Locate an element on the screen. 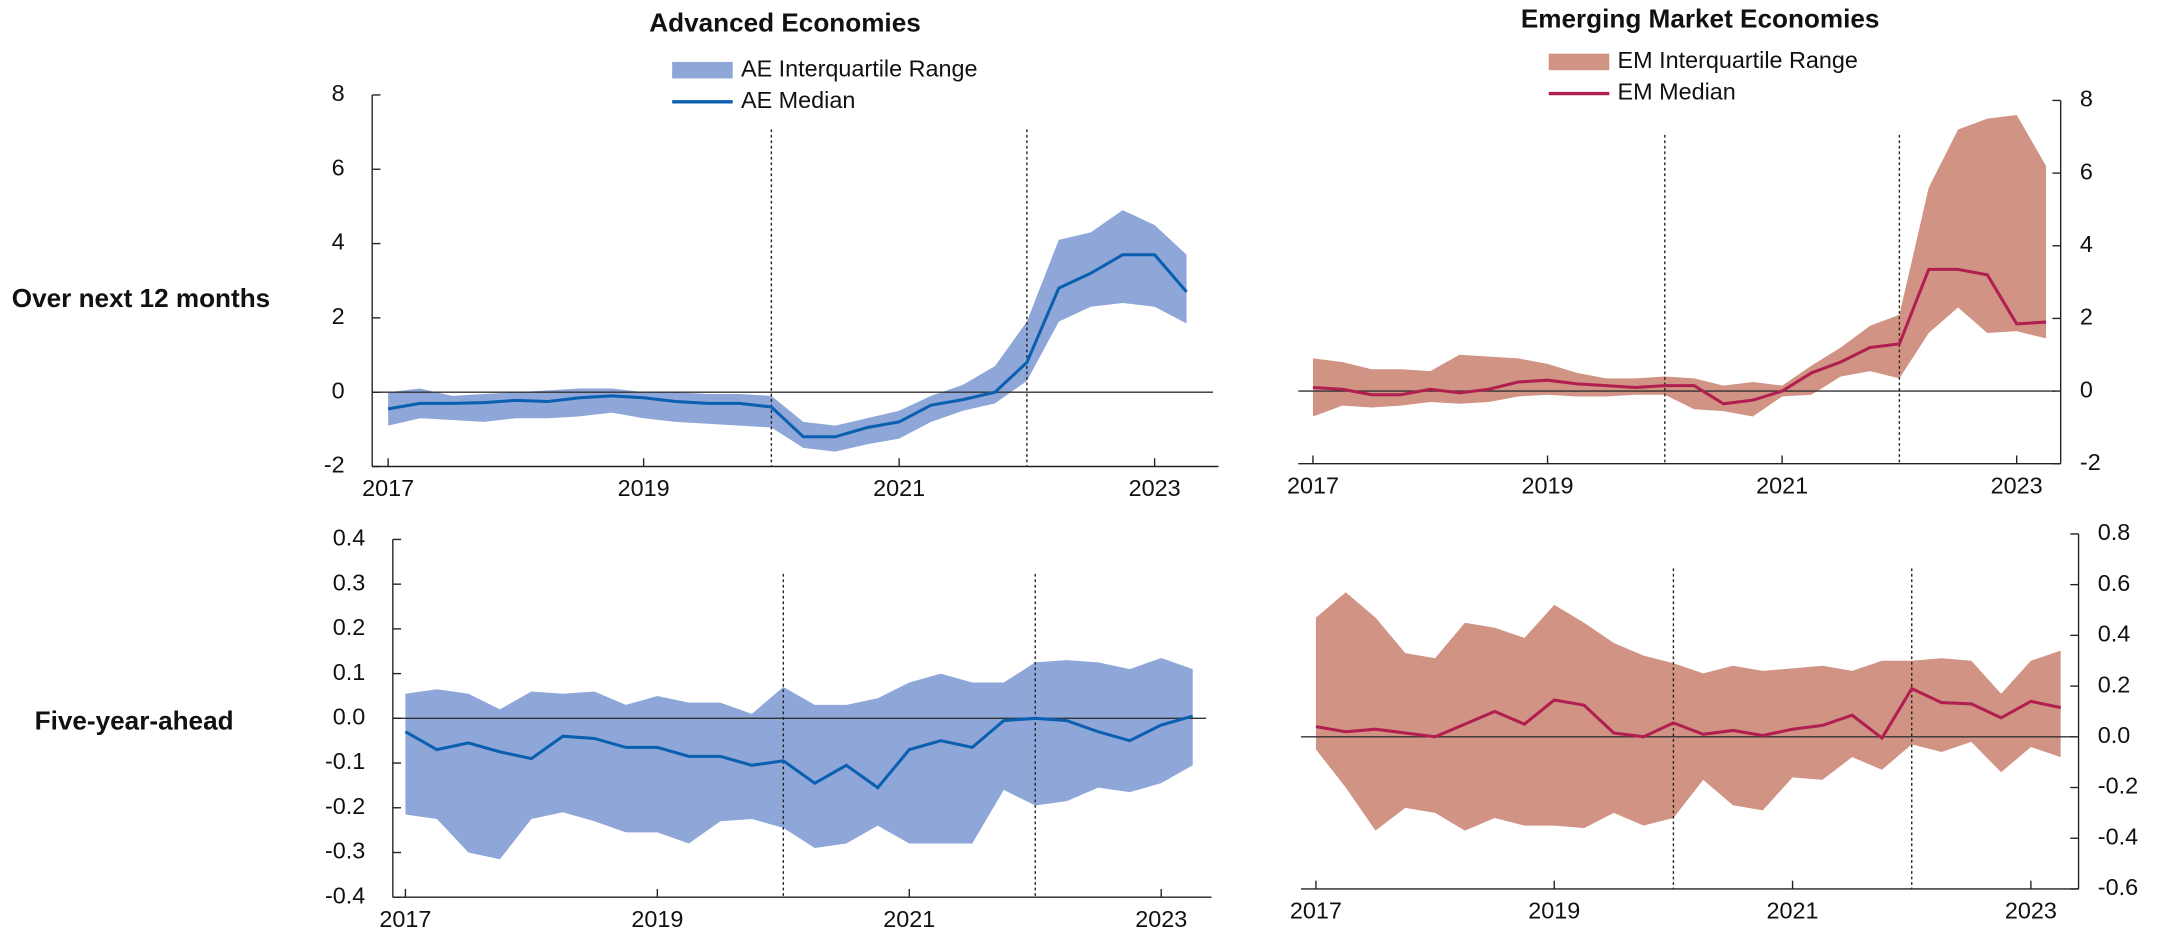  legend-label: EM Median is located at coordinates (1677, 92).